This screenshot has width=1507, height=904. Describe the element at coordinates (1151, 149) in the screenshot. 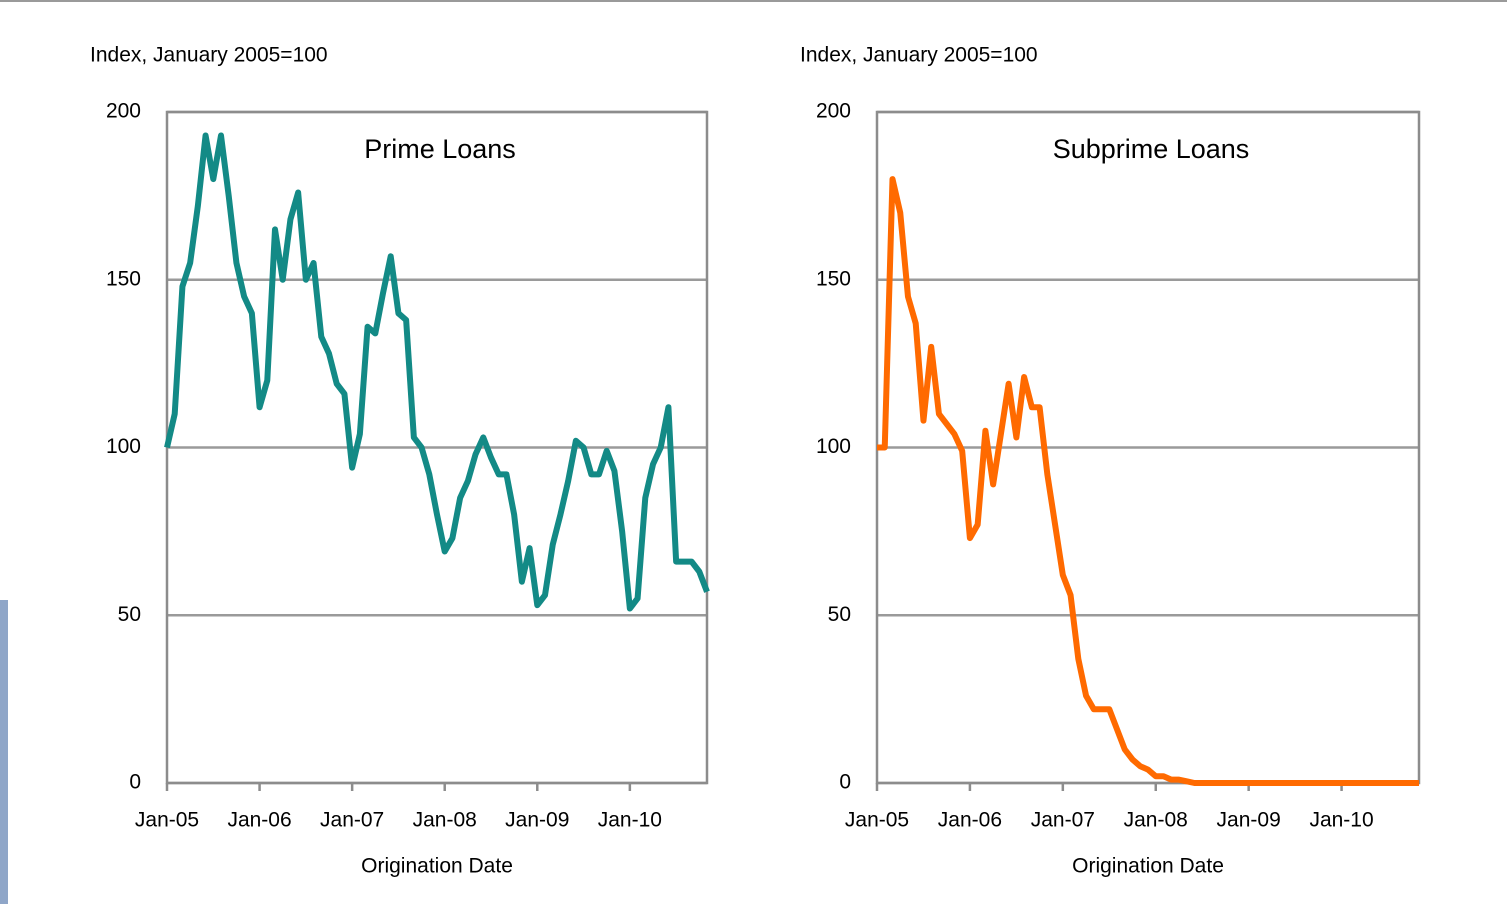

I see `chart-title: Subprime Loans` at that location.